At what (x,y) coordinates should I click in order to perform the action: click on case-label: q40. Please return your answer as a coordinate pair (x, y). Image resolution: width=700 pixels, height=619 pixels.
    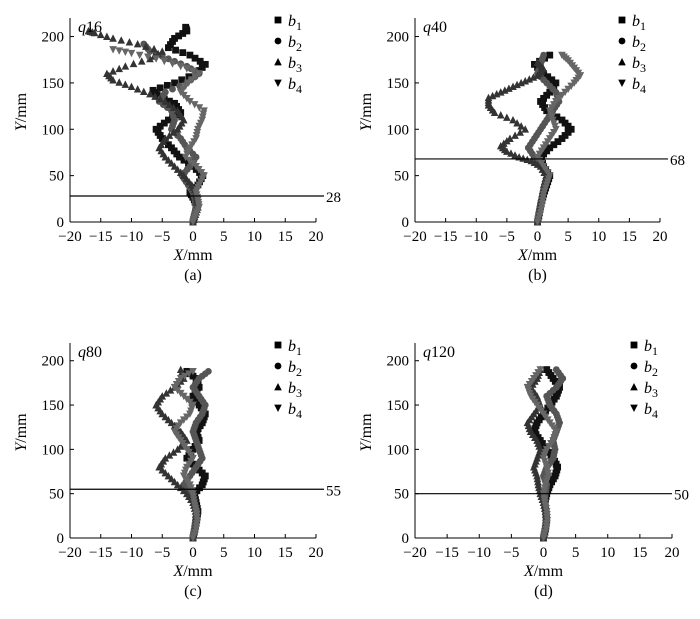
    Looking at the image, I should click on (435, 27).